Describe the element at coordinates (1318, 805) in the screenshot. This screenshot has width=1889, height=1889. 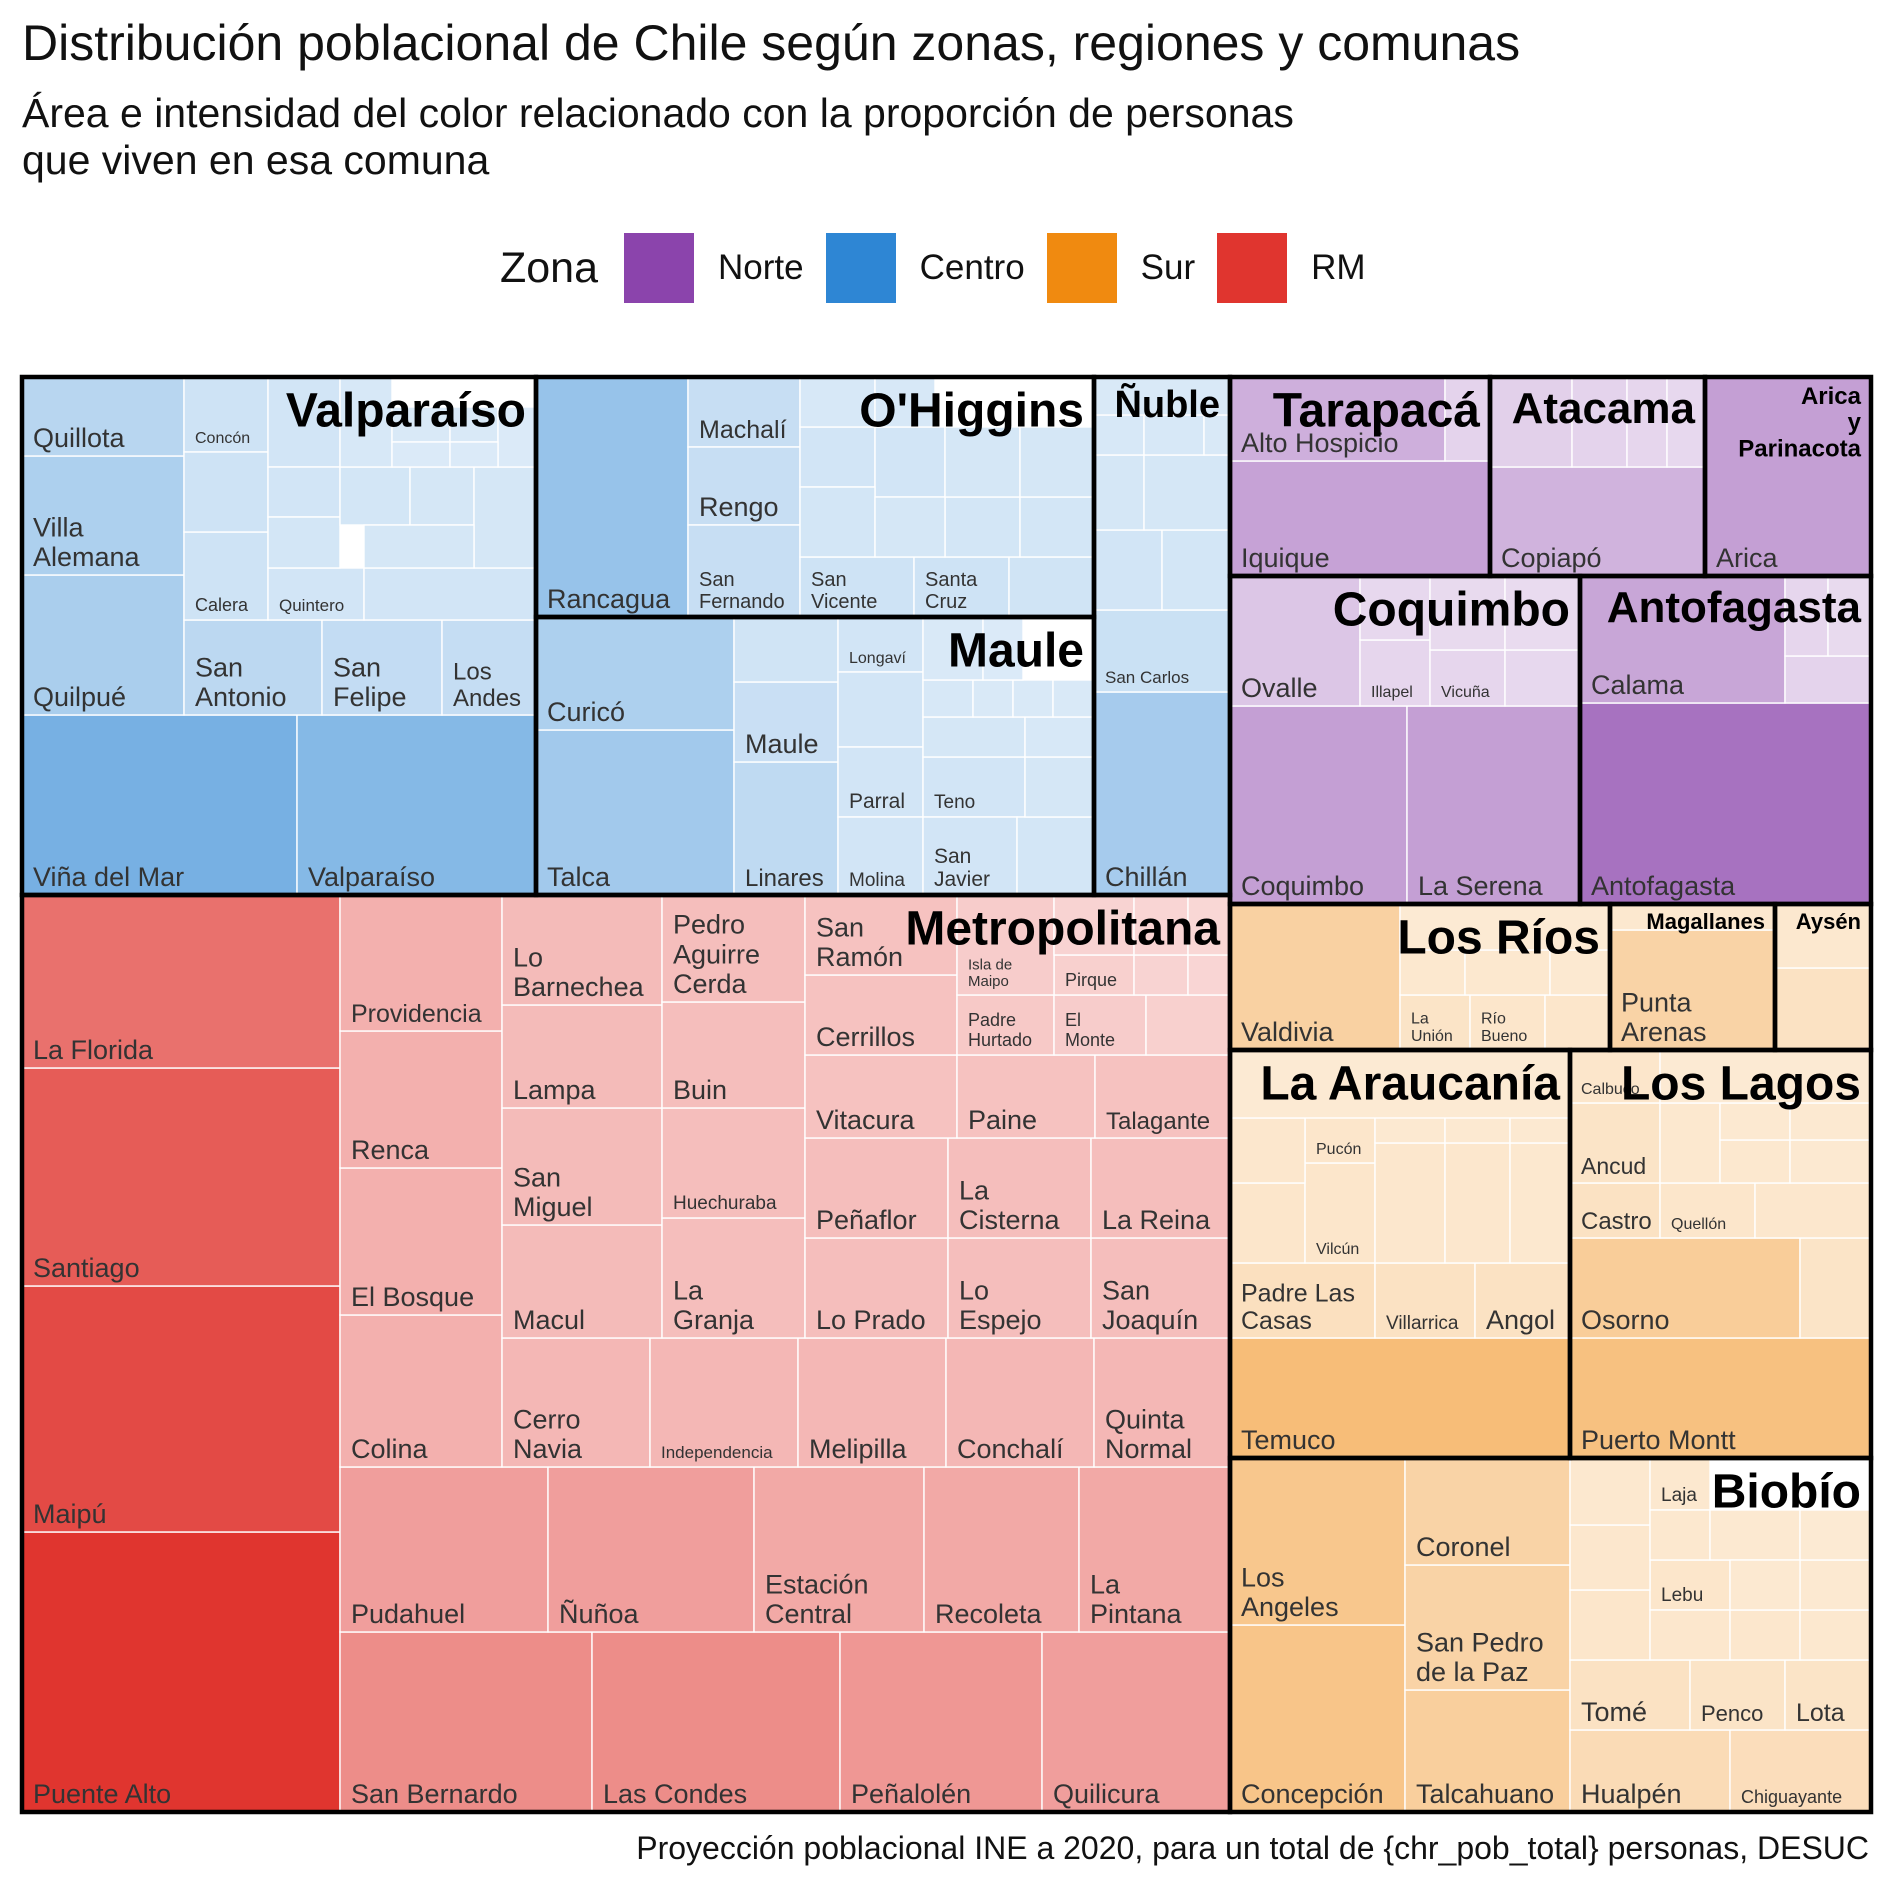
I see `comuna-cell-coquimbo` at that location.